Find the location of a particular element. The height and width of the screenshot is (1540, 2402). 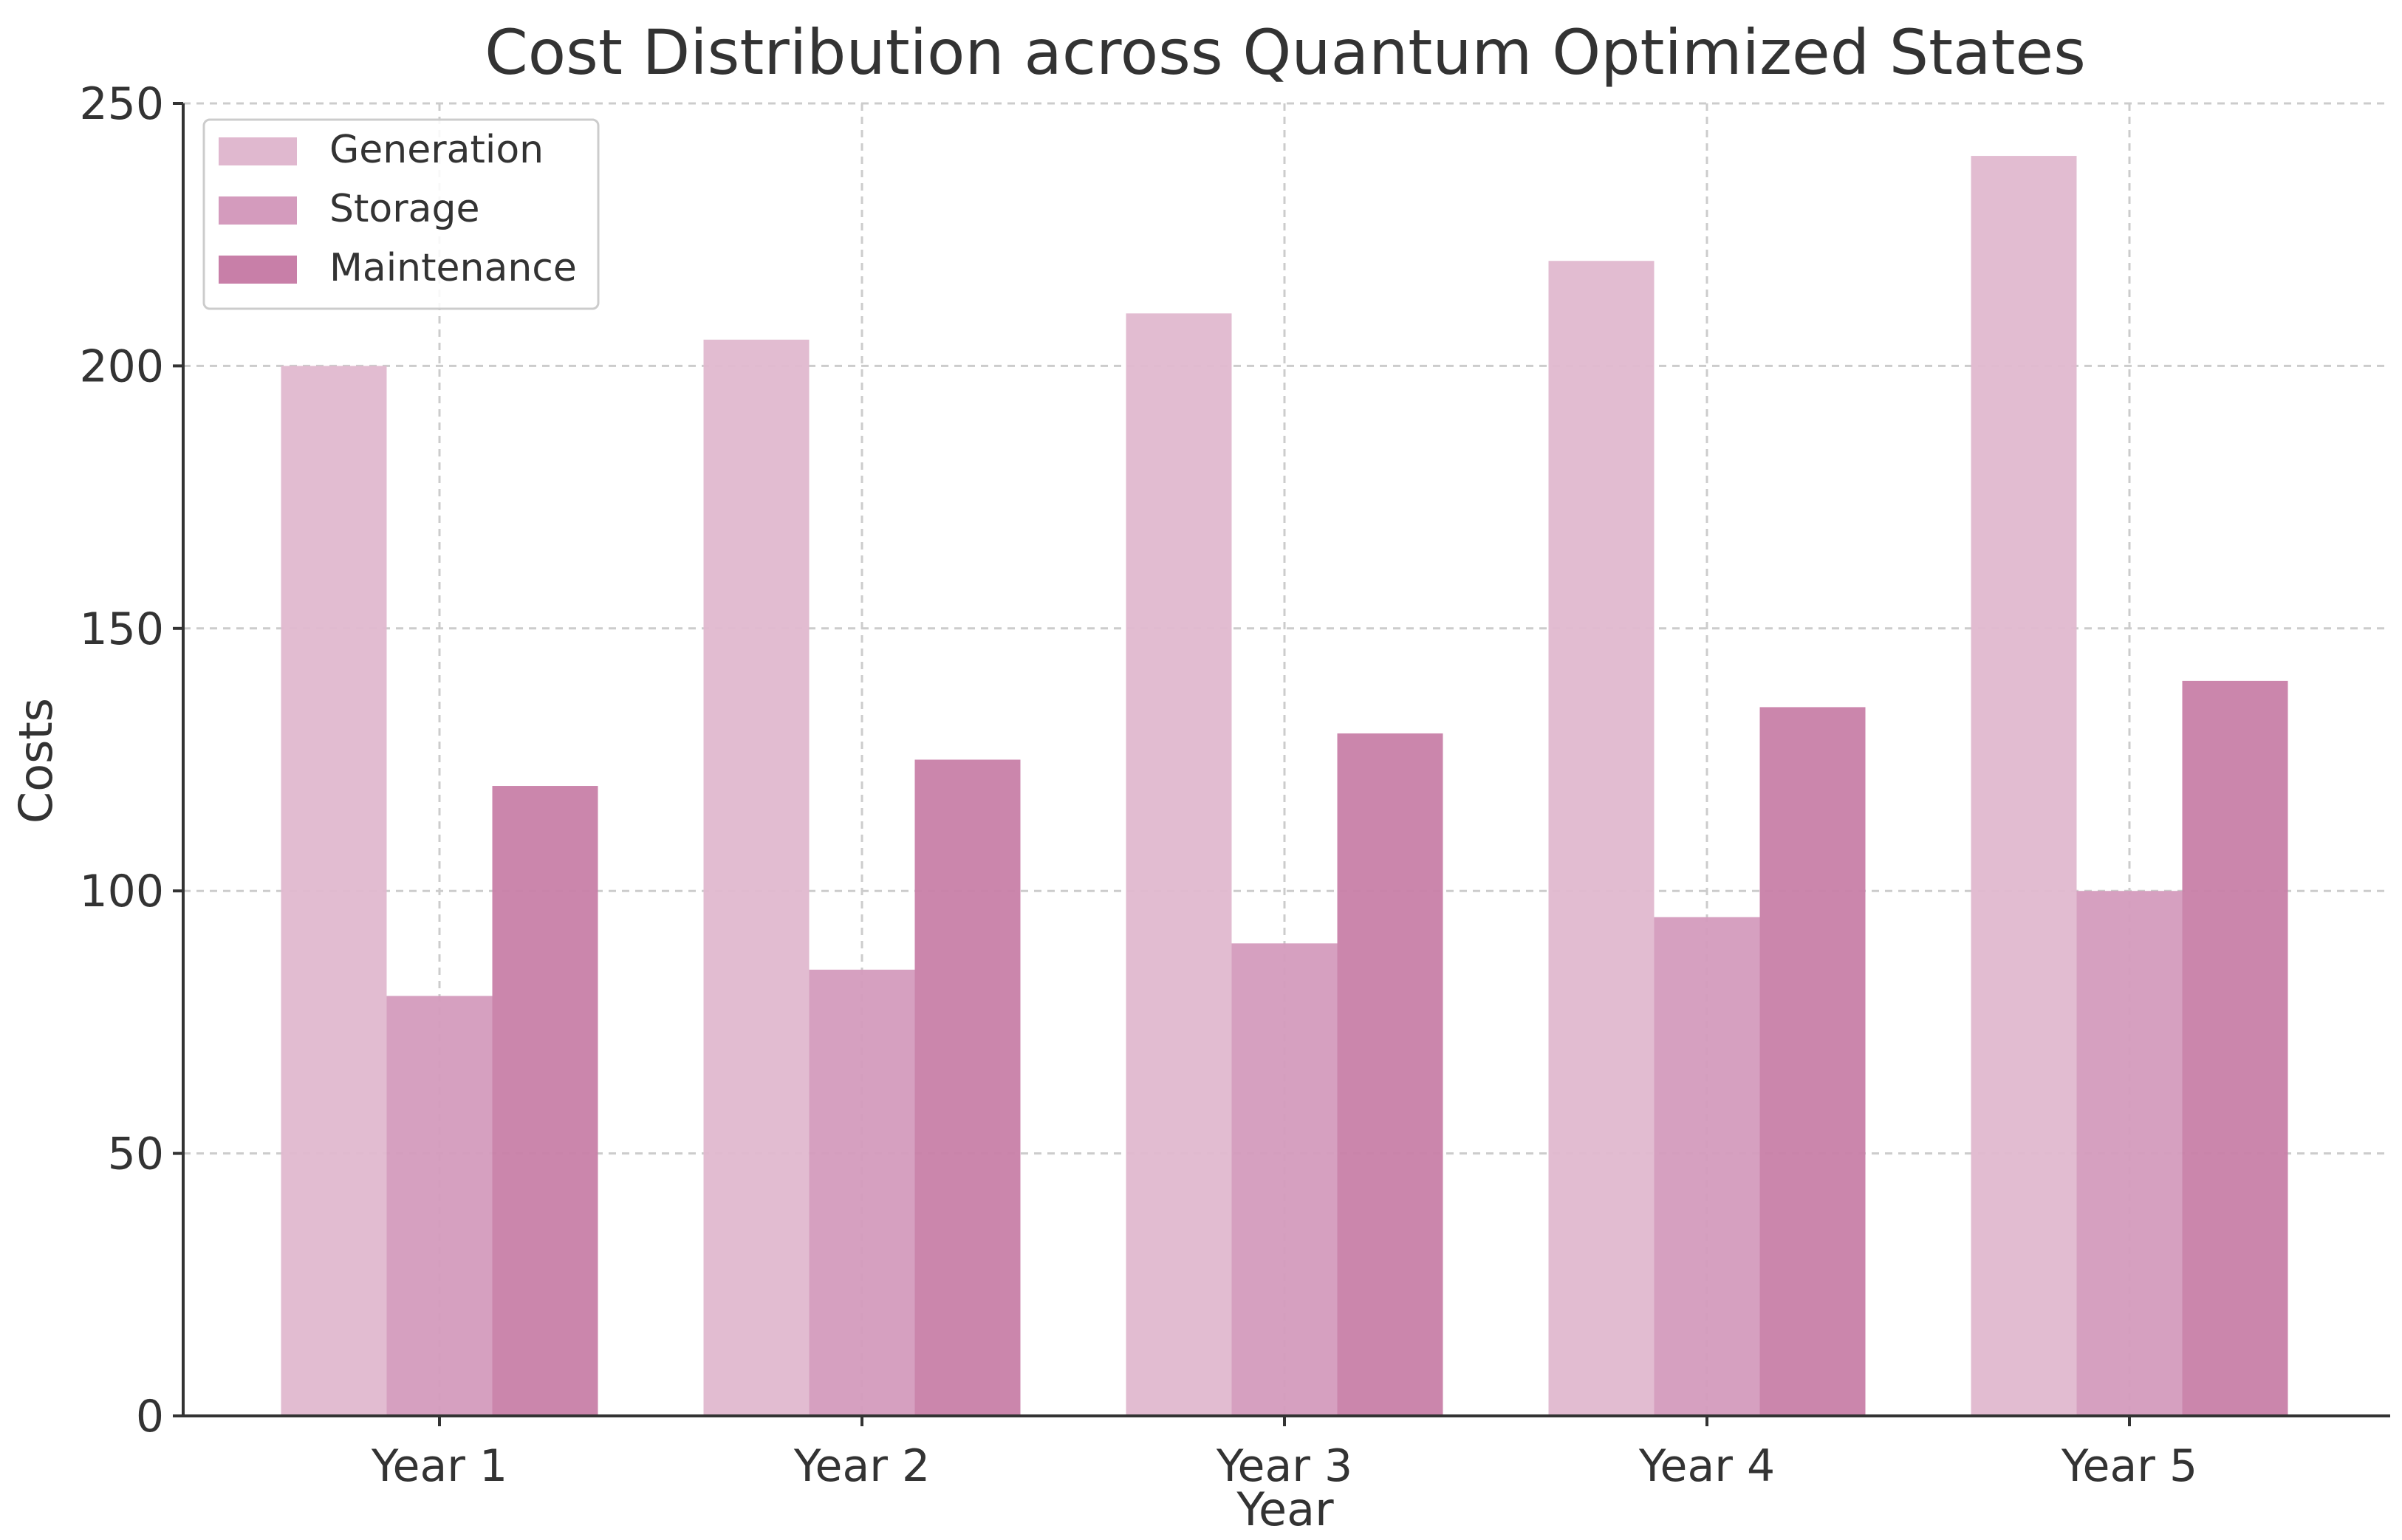

legend-swatch-storage is located at coordinates (258, 210).